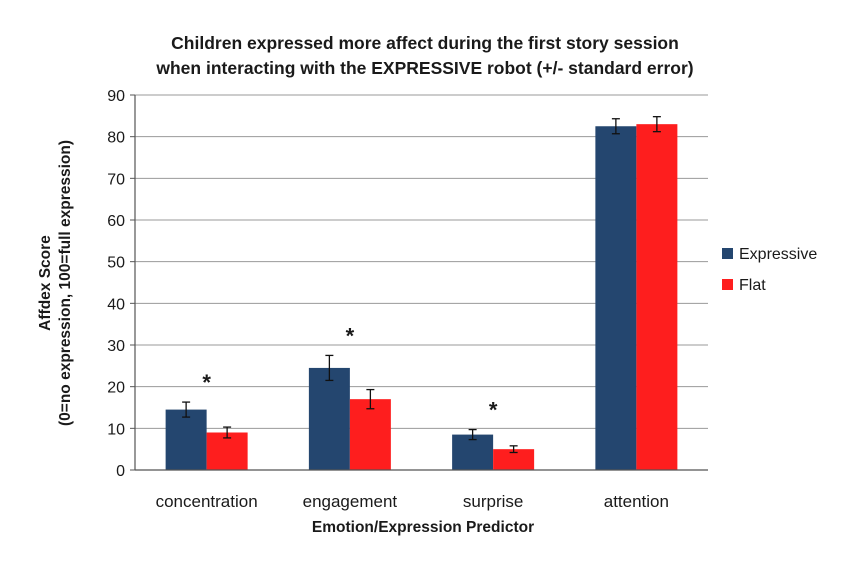 Image resolution: width=850 pixels, height=584 pixels. Describe the element at coordinates (45, 283) in the screenshot. I see `y-axis-title-line-1: Affdex Score` at that location.